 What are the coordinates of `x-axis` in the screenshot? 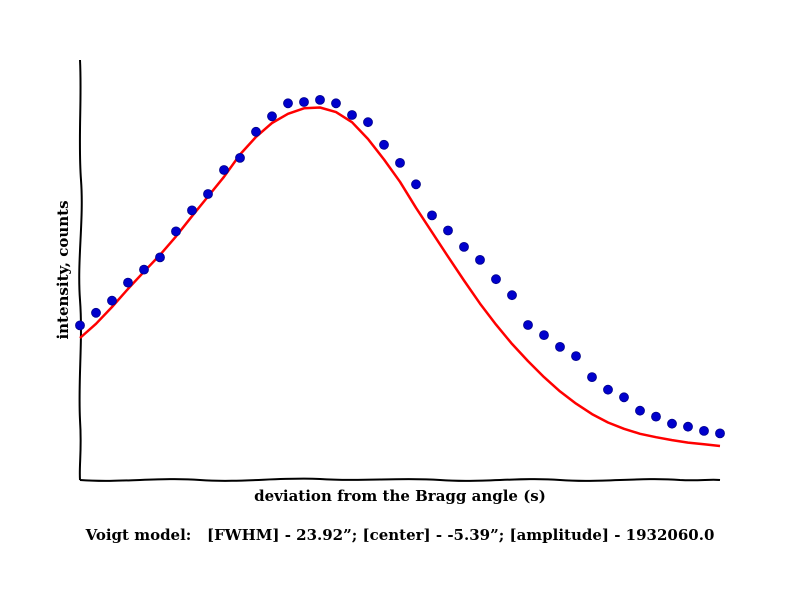 It's located at (400, 479).